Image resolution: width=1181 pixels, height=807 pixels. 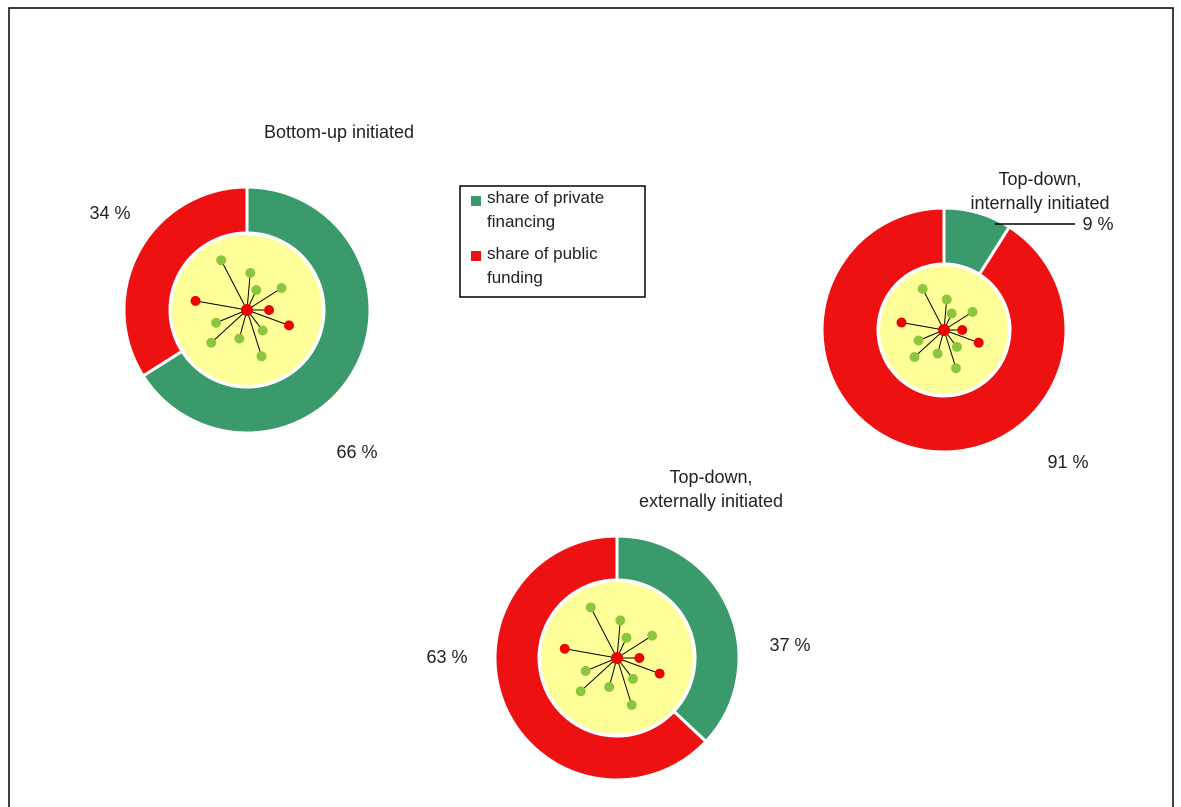 I want to click on legend-label: share of public funding, so click(x=542, y=265).